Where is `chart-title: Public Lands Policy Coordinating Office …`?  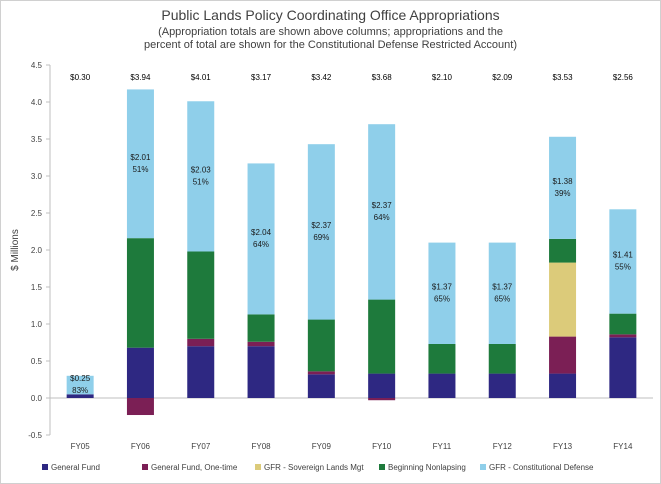 chart-title: Public Lands Policy Coordinating Office … is located at coordinates (330, 15).